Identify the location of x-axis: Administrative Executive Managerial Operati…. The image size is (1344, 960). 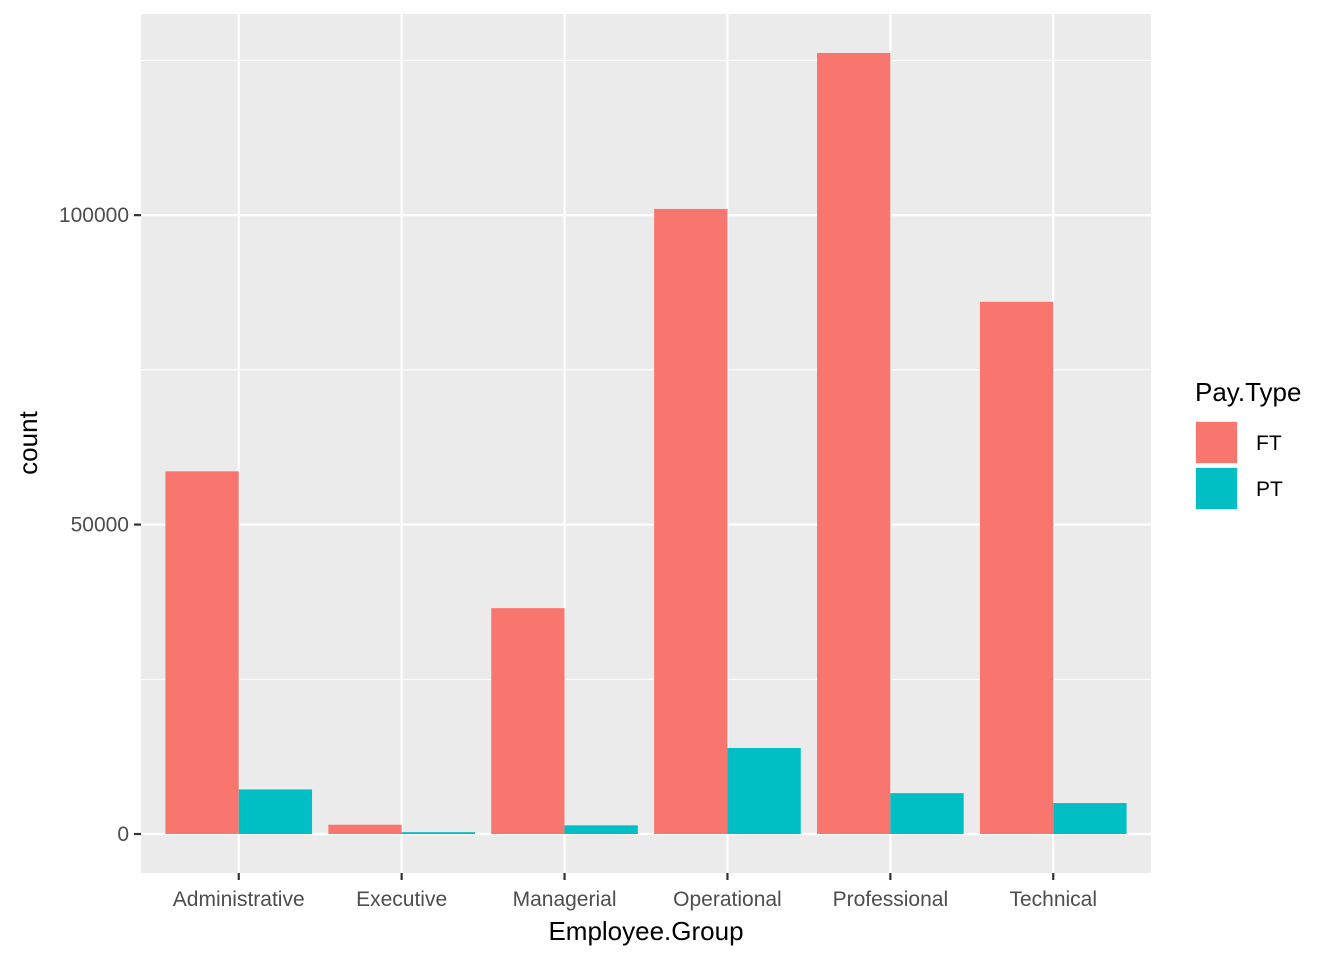
(635, 892).